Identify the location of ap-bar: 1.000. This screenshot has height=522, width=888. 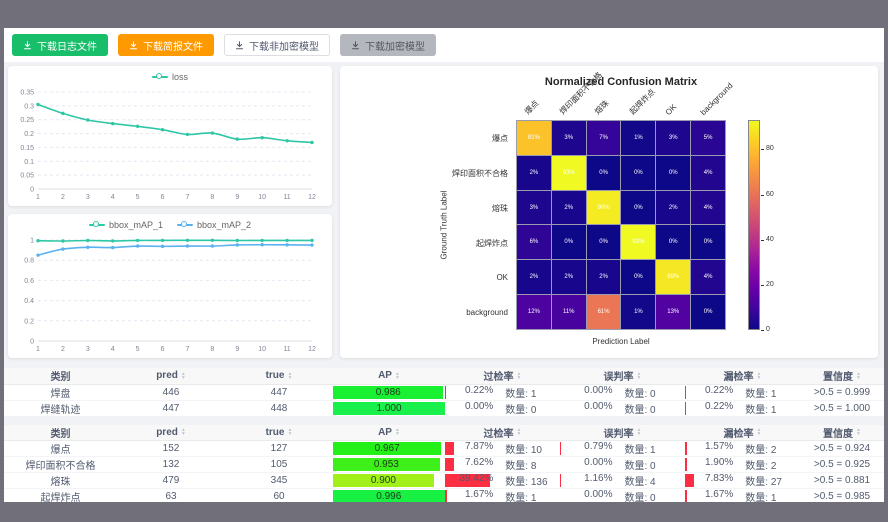
(389, 408).